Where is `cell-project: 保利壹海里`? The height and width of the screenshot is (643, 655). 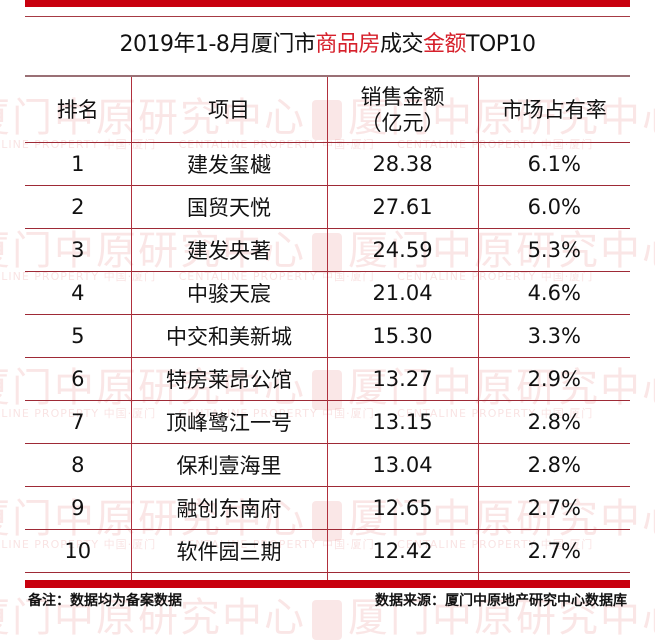 cell-project: 保利壹海里 is located at coordinates (228, 465).